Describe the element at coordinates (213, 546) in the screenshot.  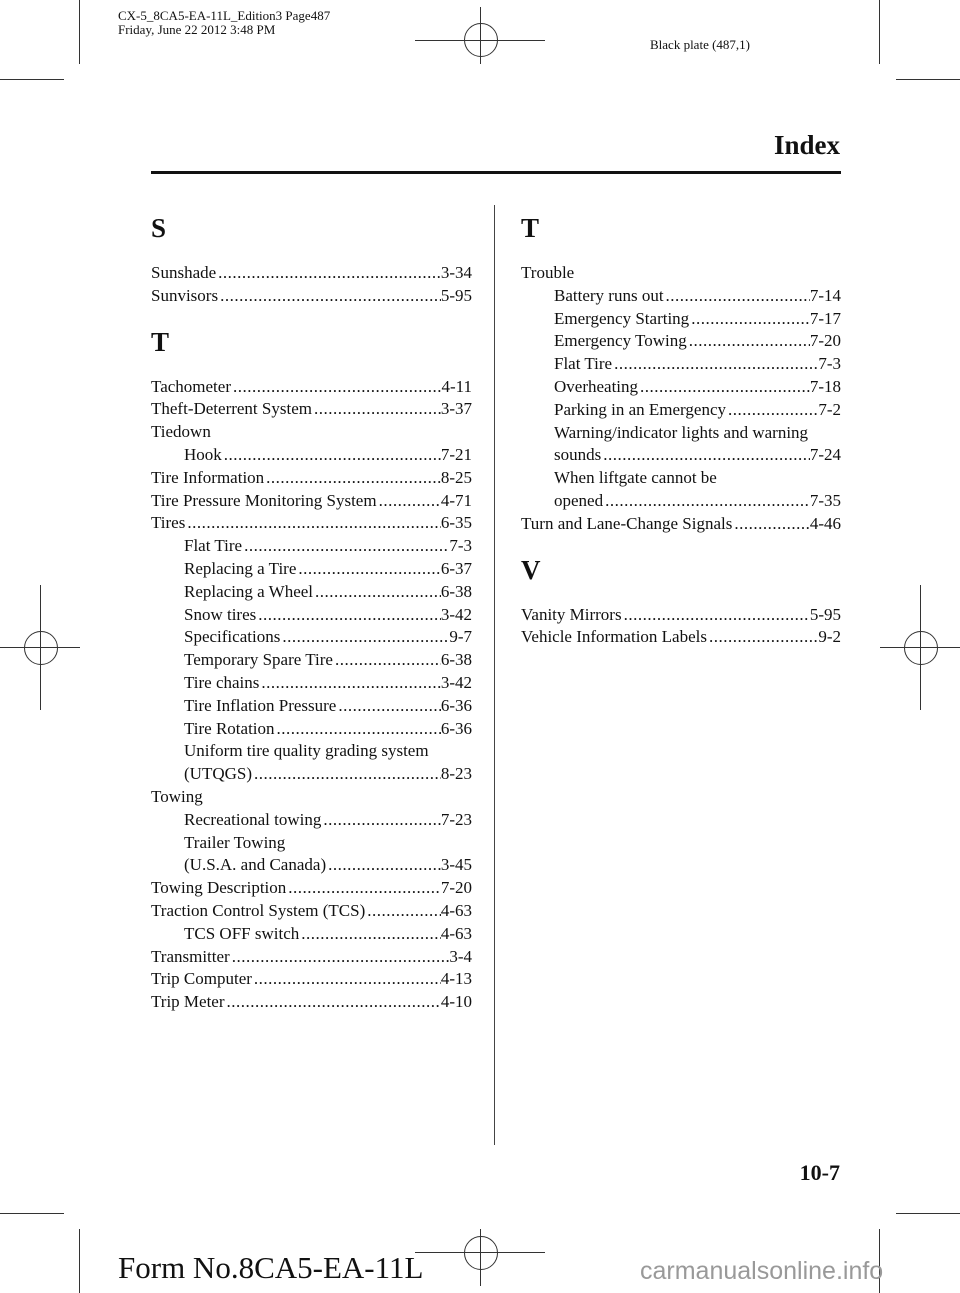
I see `entry-label: Flat Tire` at that location.